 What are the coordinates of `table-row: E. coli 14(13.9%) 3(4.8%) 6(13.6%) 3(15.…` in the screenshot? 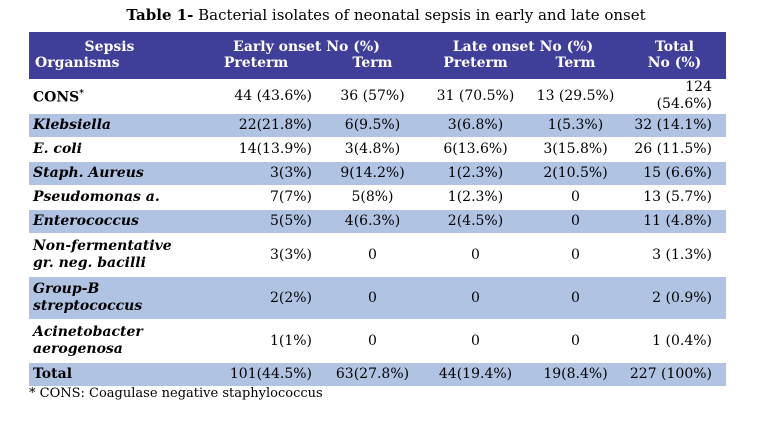 It's located at (377, 149).